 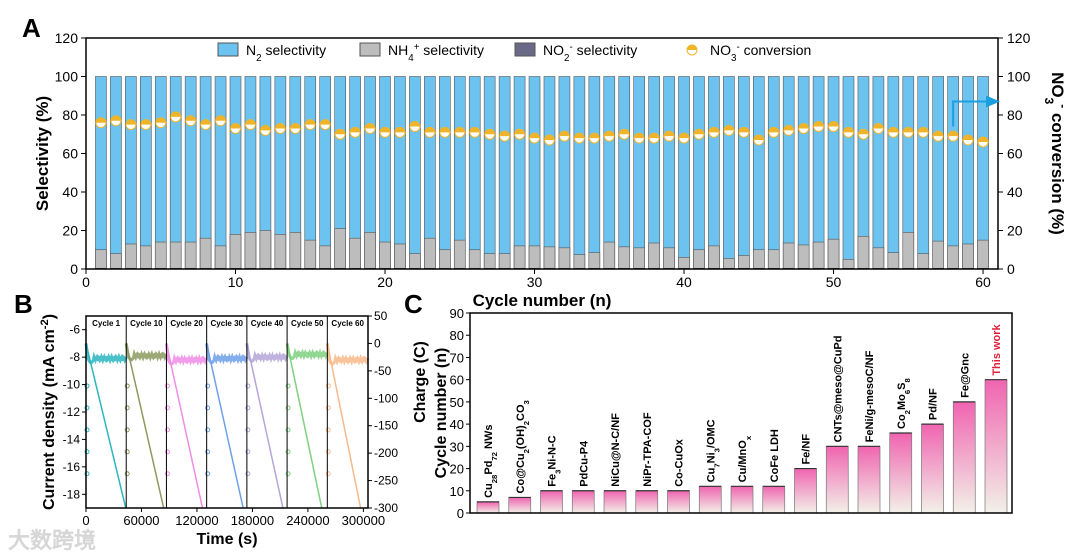 I want to click on text-part: Fe@Gnc, so click(x=965, y=375).